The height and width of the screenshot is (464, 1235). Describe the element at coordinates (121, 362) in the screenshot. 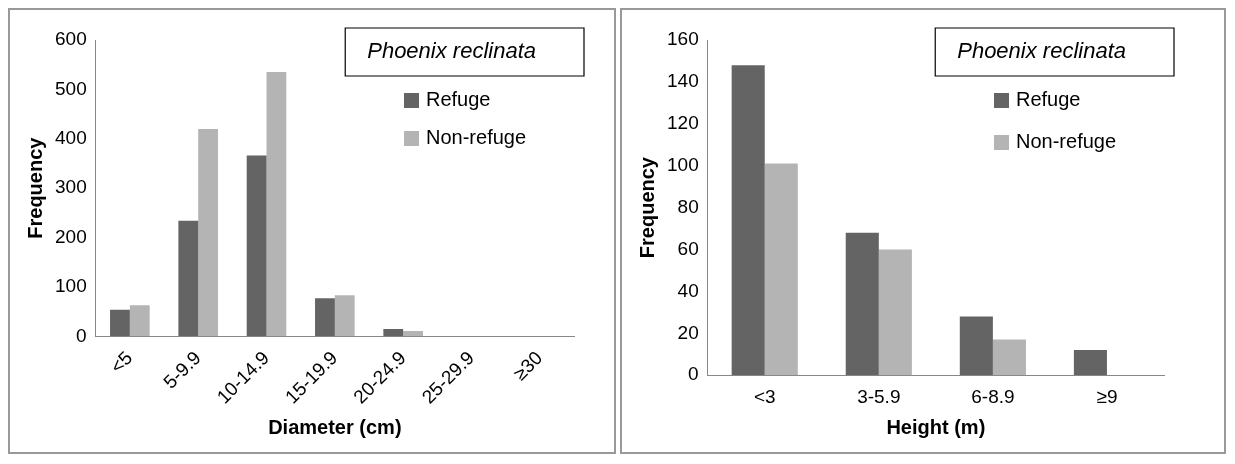

I see `x-tick-label: <5` at that location.